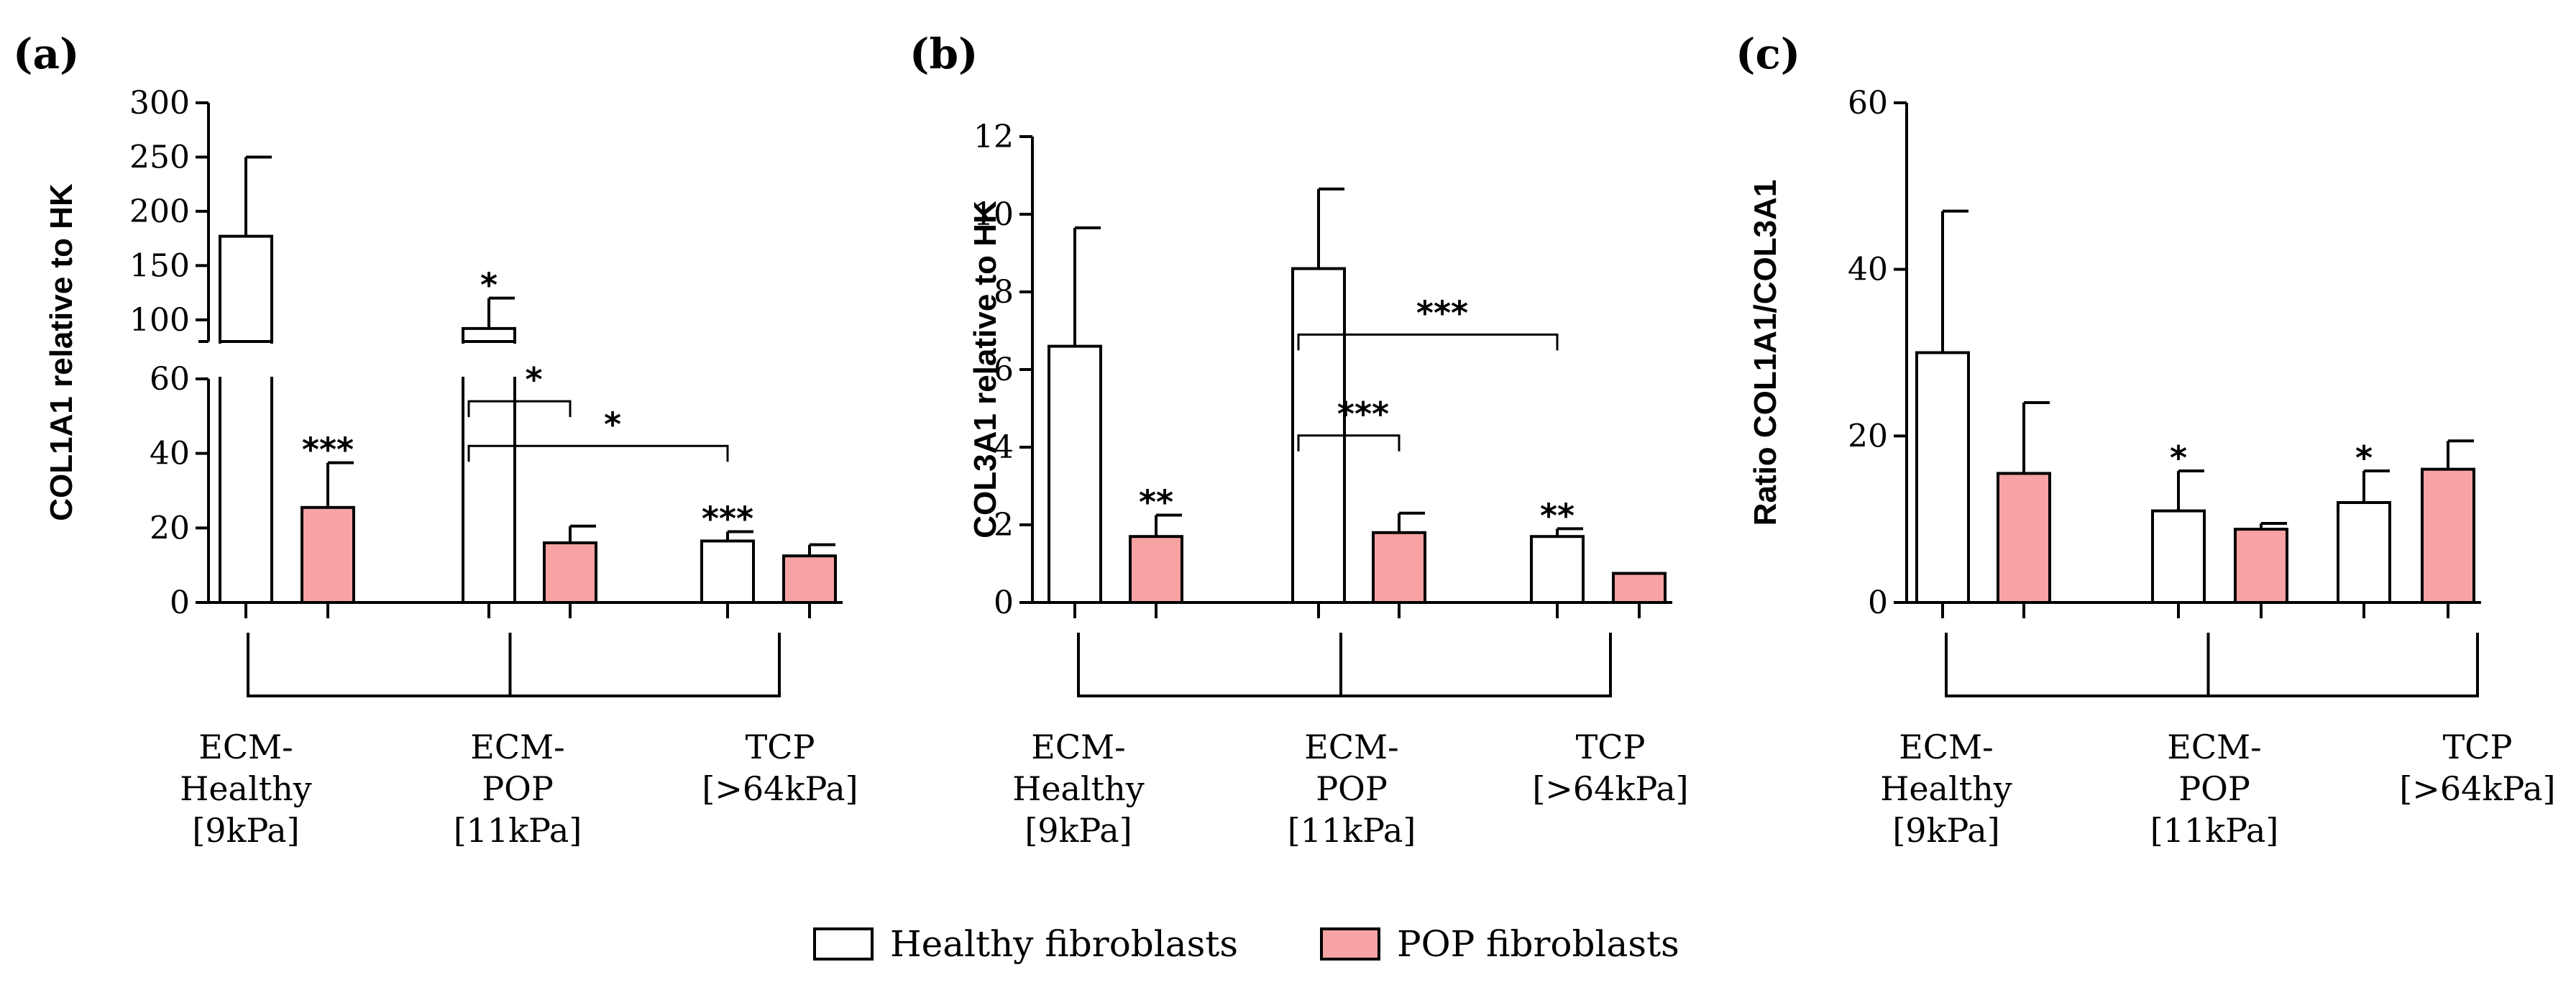  Describe the element at coordinates (985, 369) in the screenshot. I see `y-axis-label: COL3A1 relative to HK` at that location.